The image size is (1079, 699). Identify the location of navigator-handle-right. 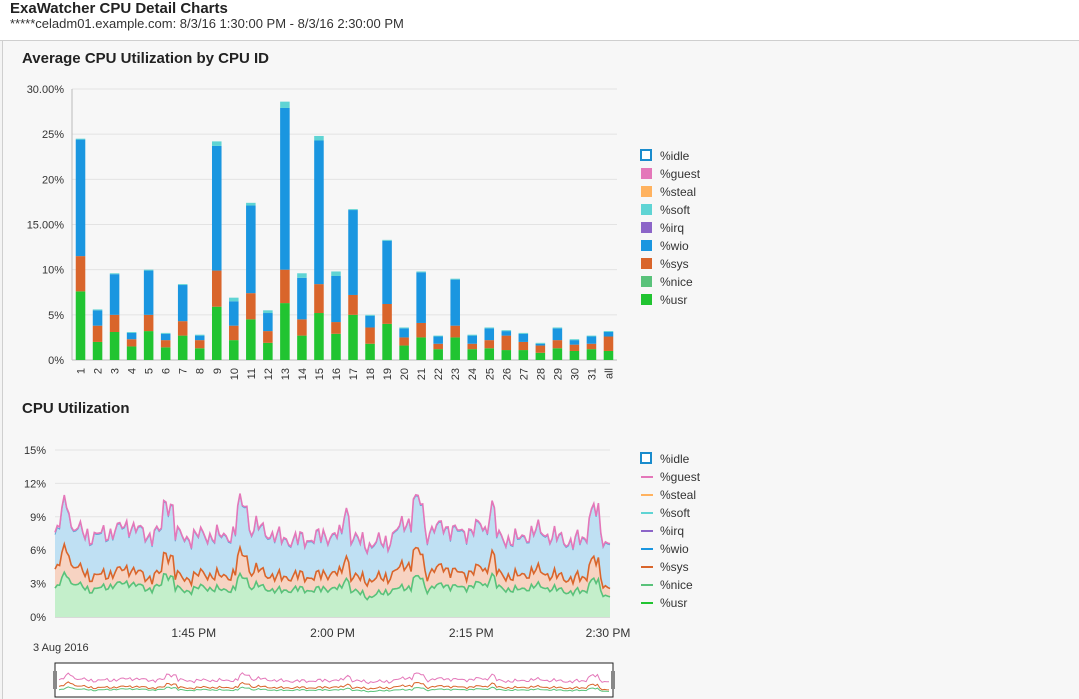
(613, 680).